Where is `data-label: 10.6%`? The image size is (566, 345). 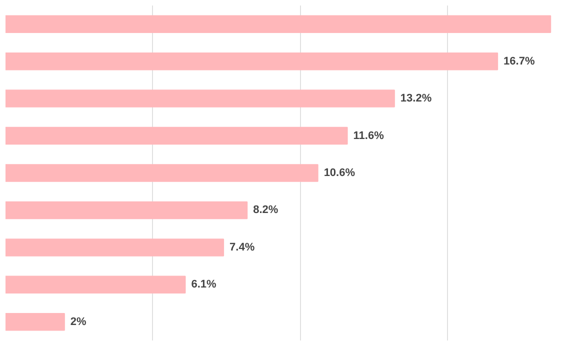
data-label: 10.6% is located at coordinates (340, 173).